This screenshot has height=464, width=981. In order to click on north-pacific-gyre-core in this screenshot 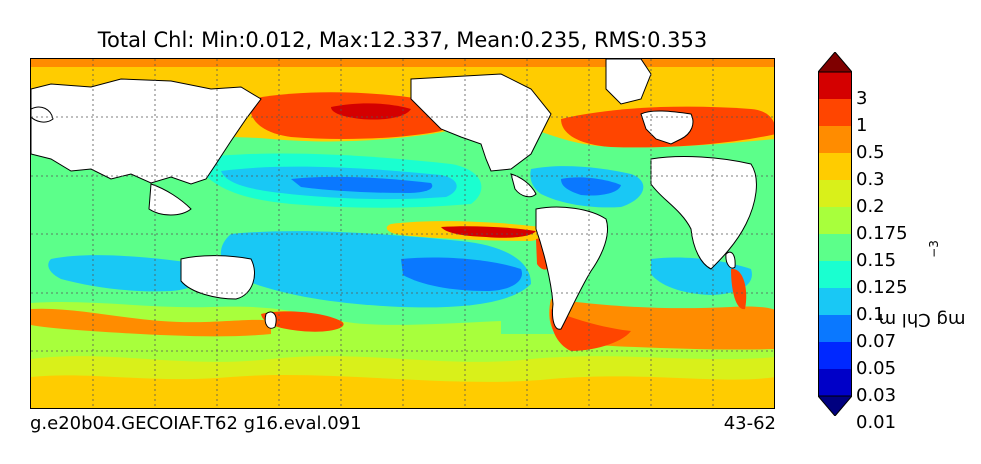, I will do `click(362, 184)`.